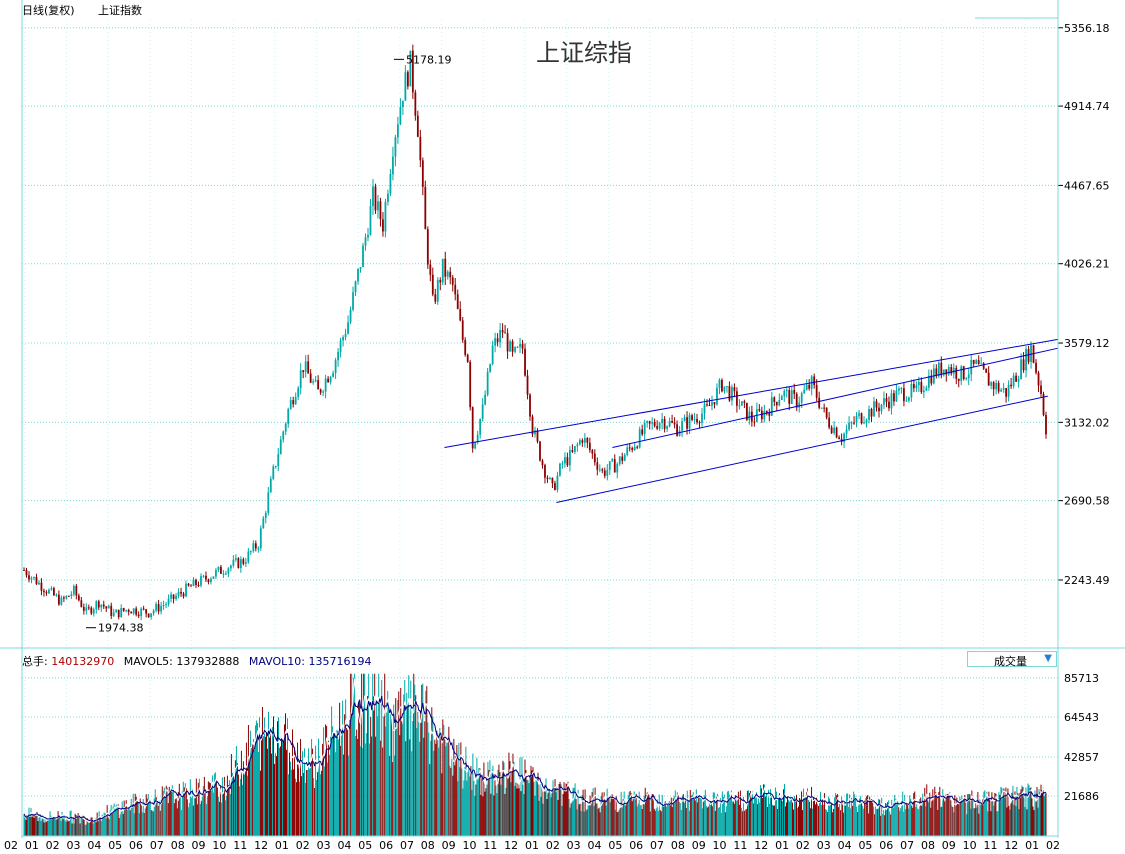  What do you see at coordinates (1012, 659) in the screenshot?
I see `indicator-dropdown: 成交量 ▼` at bounding box center [1012, 659].